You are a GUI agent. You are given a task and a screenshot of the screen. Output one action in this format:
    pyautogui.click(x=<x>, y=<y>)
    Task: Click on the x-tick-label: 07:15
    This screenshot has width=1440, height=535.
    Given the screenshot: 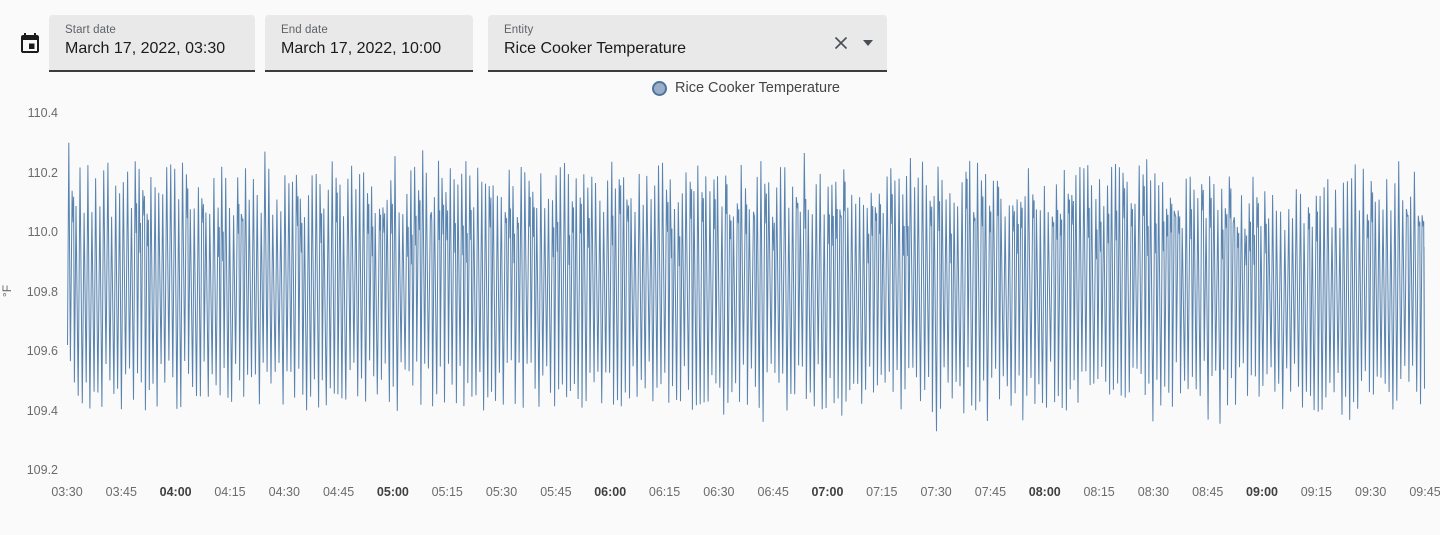 What is the action you would take?
    pyautogui.click(x=882, y=492)
    